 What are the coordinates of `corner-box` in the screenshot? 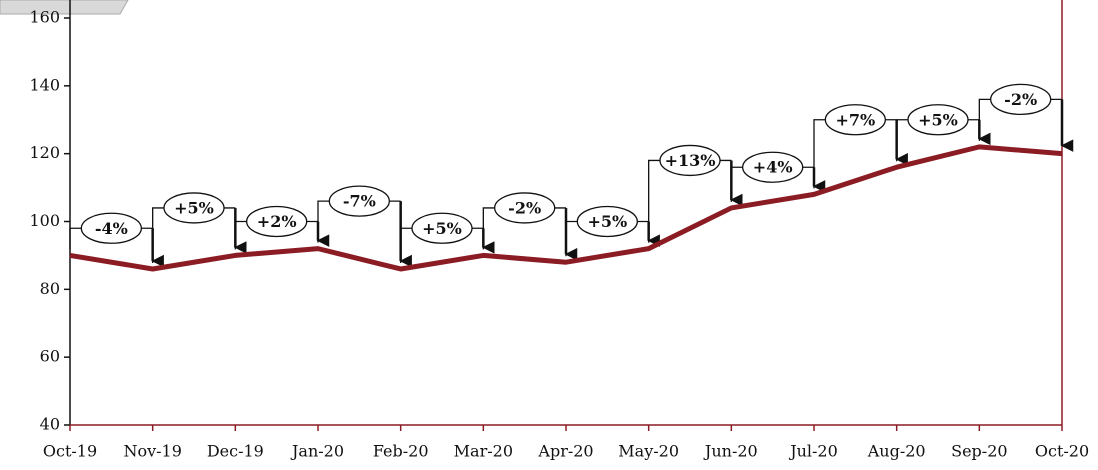 It's located at (64, 7).